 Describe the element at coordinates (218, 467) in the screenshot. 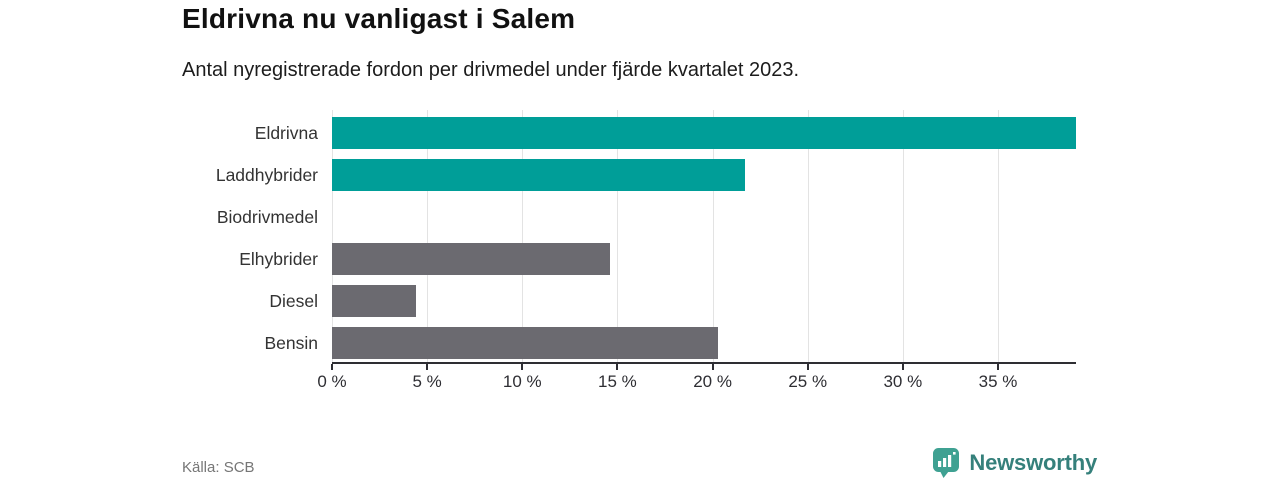

I see `source-label: Källa: SCB` at that location.